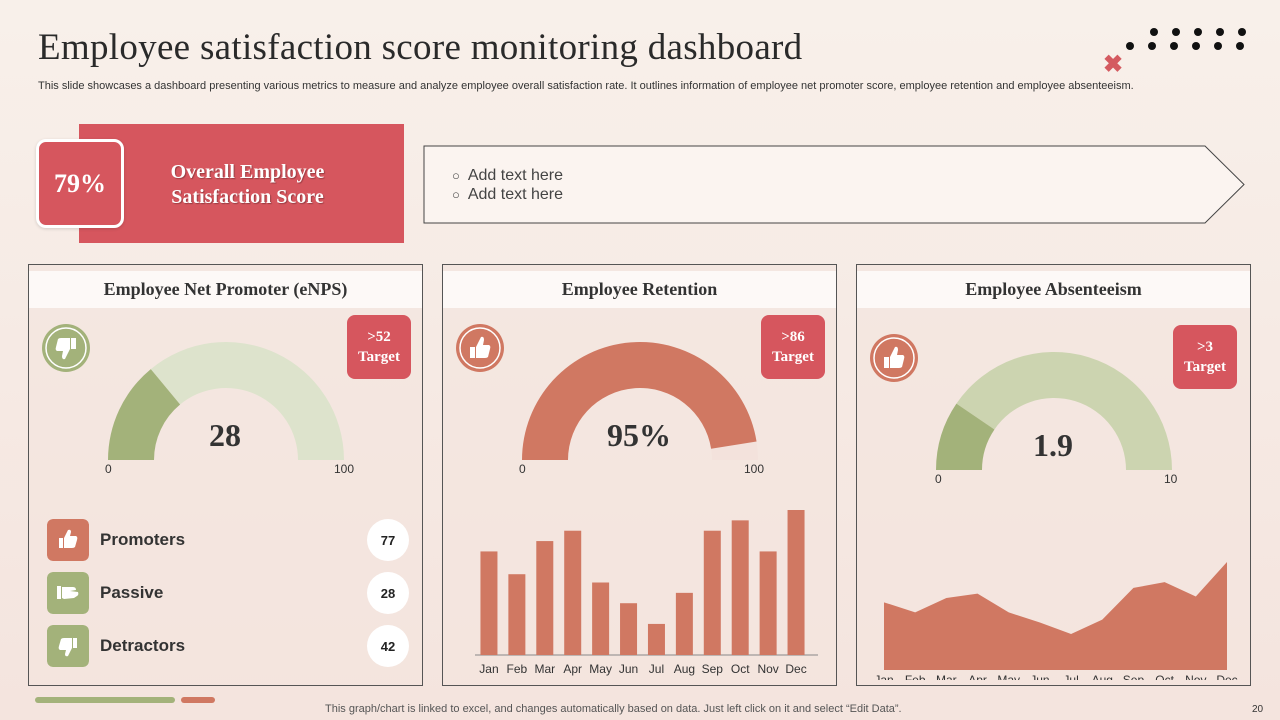 The width and height of the screenshot is (1280, 720). I want to click on legend-row-passive: Passive 28, so click(228, 593).